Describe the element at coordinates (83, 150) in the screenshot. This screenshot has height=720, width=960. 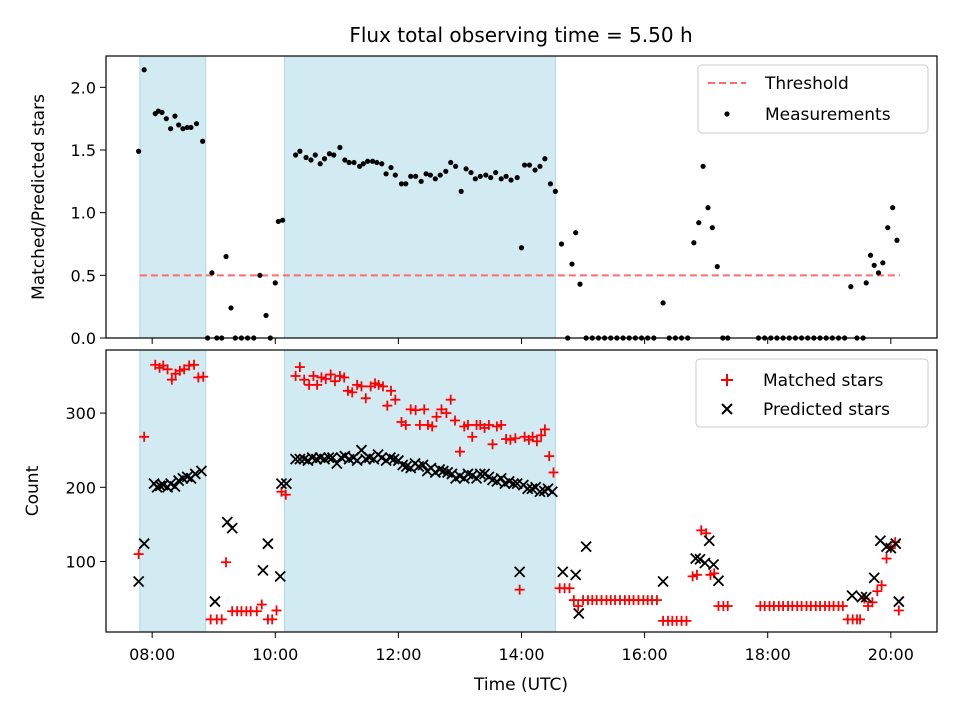
I see `top-y-tick-label: 1.5` at that location.